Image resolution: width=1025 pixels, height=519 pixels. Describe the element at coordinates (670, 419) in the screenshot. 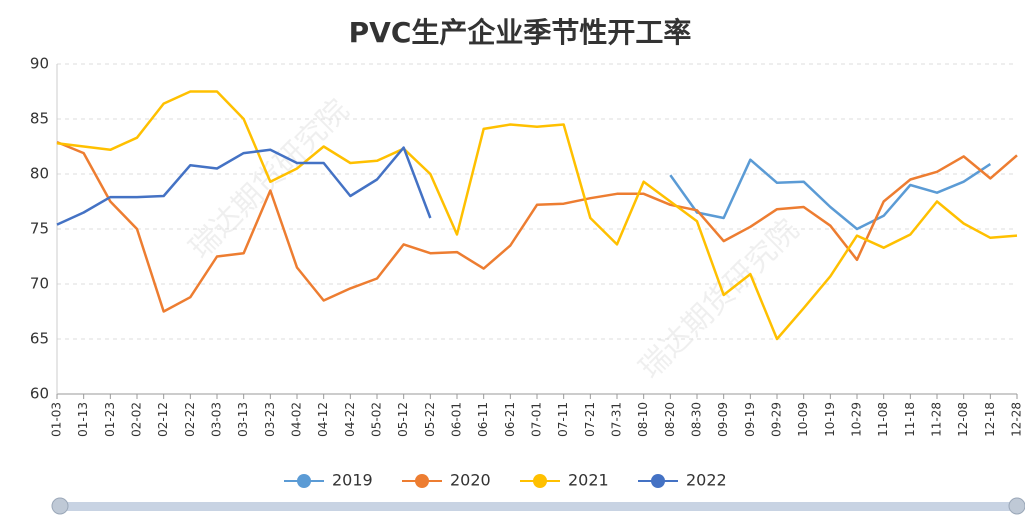

I see `x-tick-label: 08-20` at that location.